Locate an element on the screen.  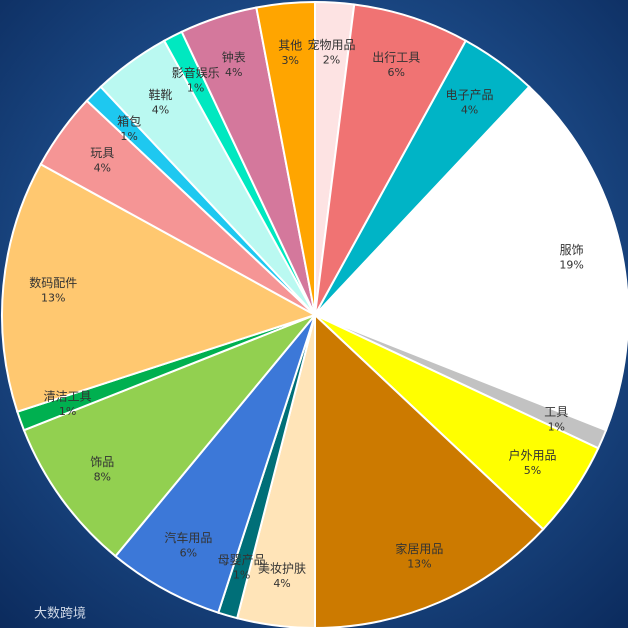
slice-label: 母婴产品 is located at coordinates (242, 560).